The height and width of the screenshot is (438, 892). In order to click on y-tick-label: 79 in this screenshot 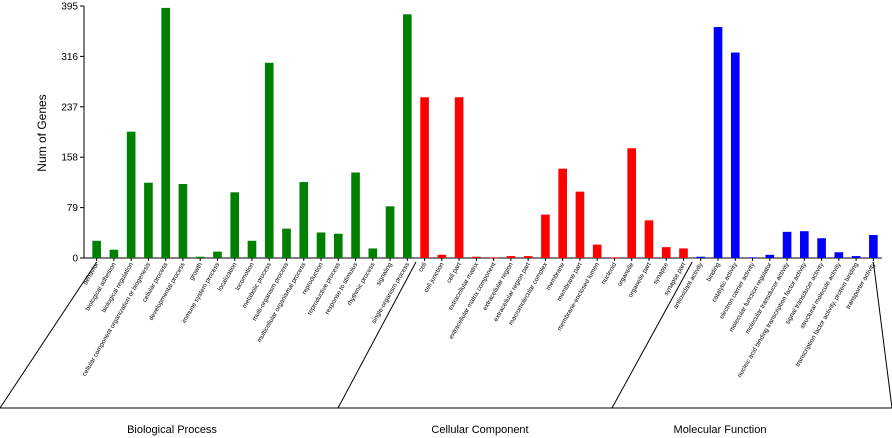, I will do `click(73, 208)`.